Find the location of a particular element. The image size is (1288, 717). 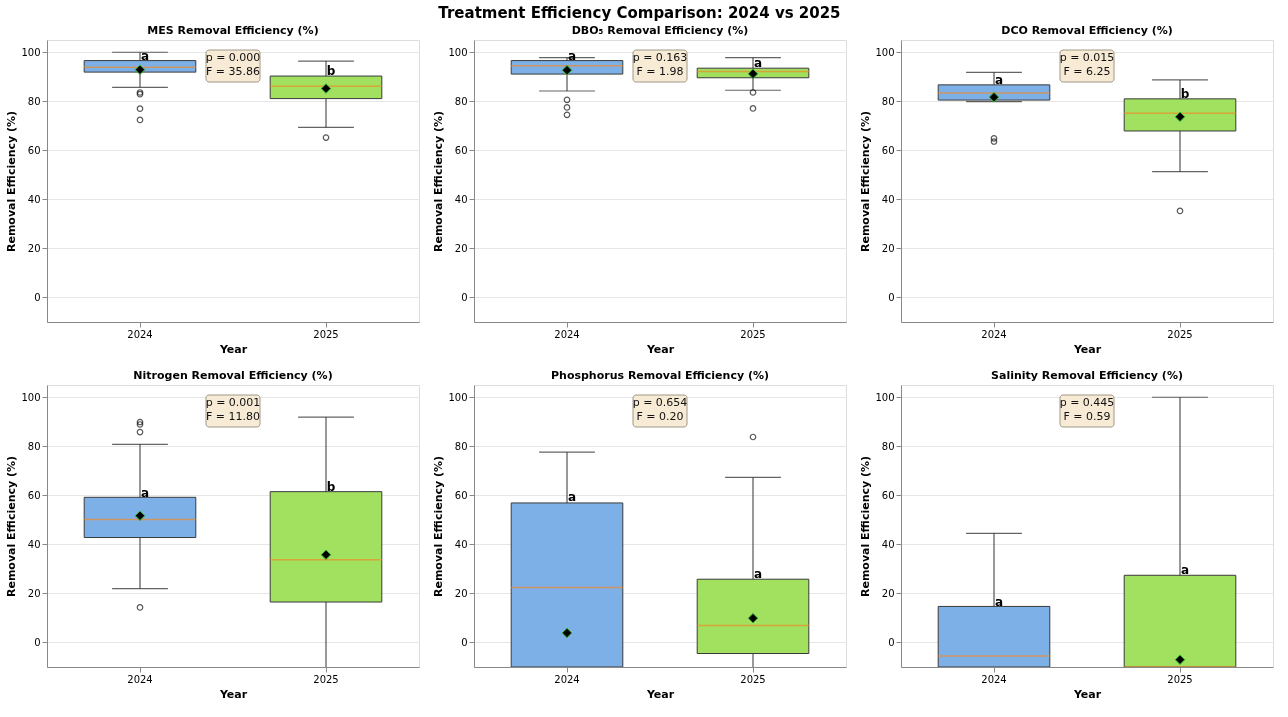

annotation: p = 0.000 F = 35.86 is located at coordinates (233, 64).